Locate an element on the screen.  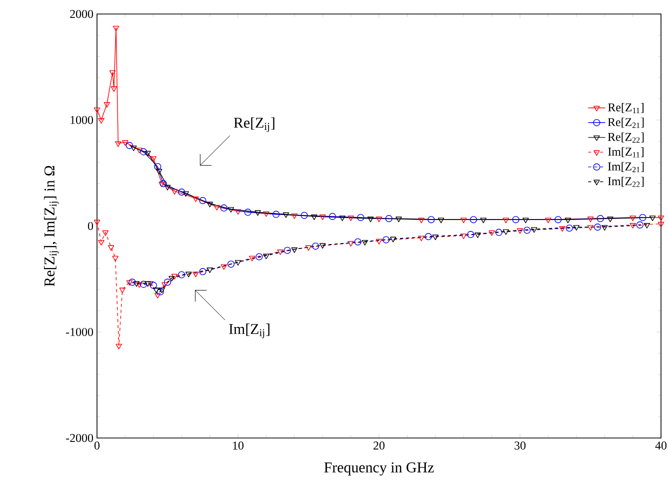
x-tick-label: 30 is located at coordinates (520, 446).